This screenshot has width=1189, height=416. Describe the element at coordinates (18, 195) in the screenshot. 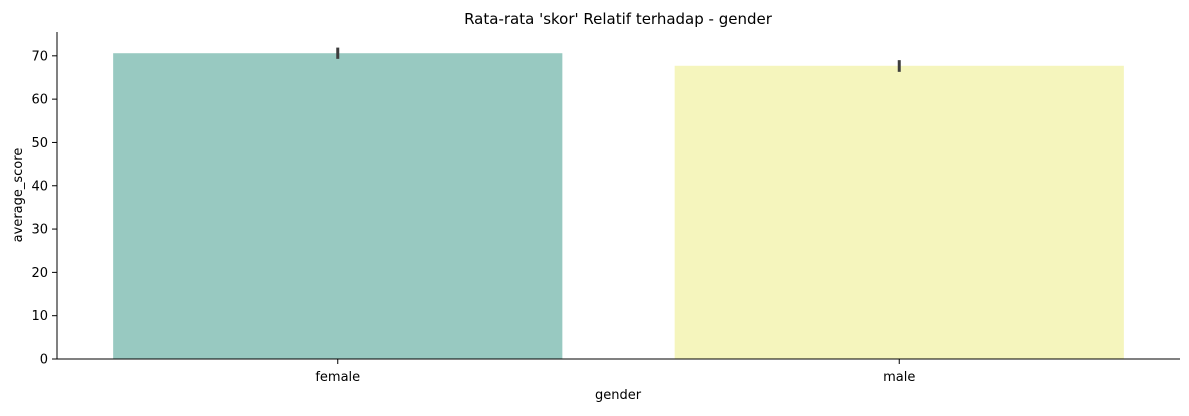

I see `y-axis-label: average_score` at that location.